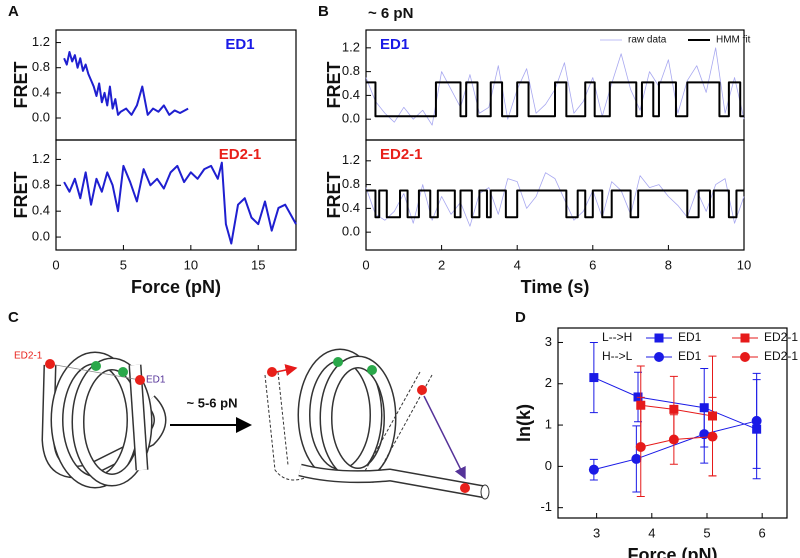 This screenshot has height=558, width=800. What do you see at coordinates (596, 532) in the screenshot?
I see `x-tick-label: 3` at bounding box center [596, 532].